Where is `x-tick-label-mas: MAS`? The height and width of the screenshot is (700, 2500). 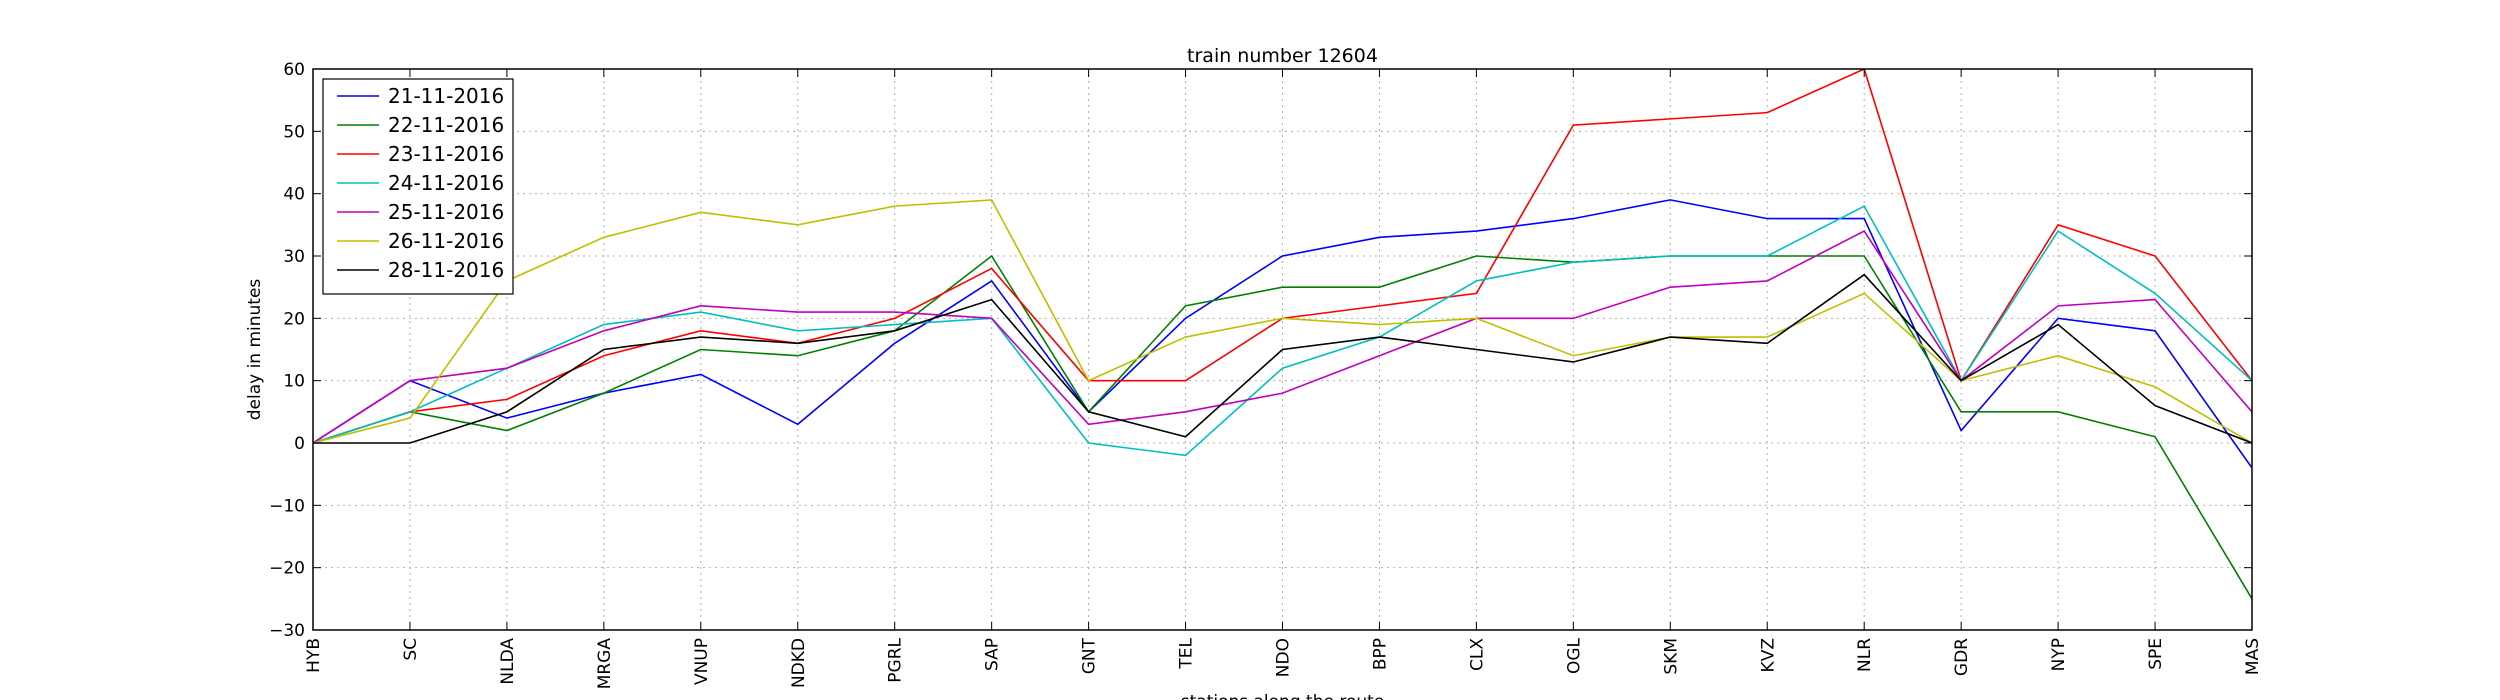
x-tick-label-mas: MAS is located at coordinates (2253, 656).